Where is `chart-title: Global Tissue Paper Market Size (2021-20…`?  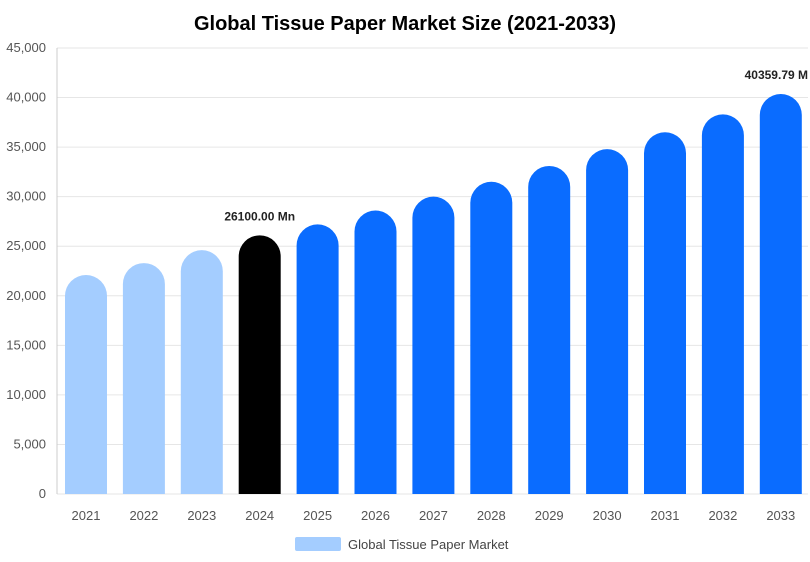
chart-title: Global Tissue Paper Market Size (2021-20… is located at coordinates (405, 24).